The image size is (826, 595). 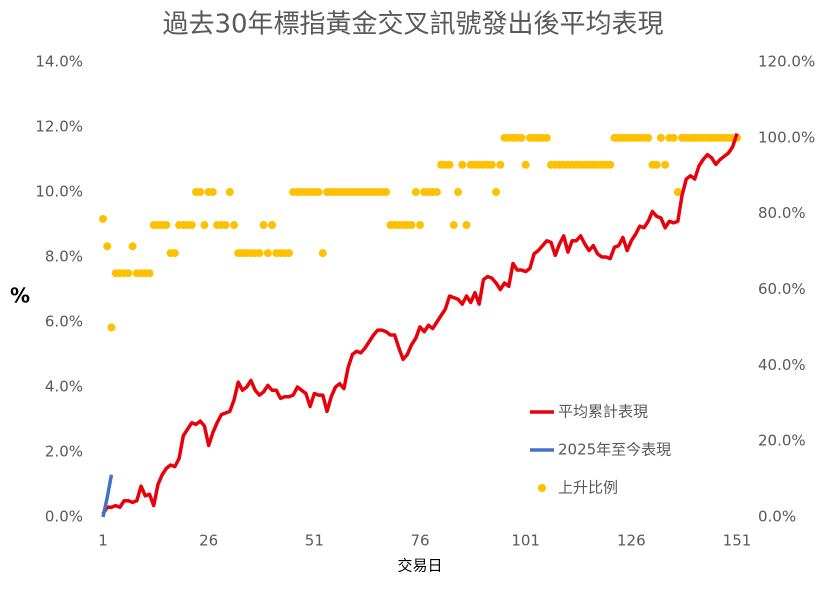 What do you see at coordinates (542, 488) in the screenshot?
I see `legend-marker` at bounding box center [542, 488].